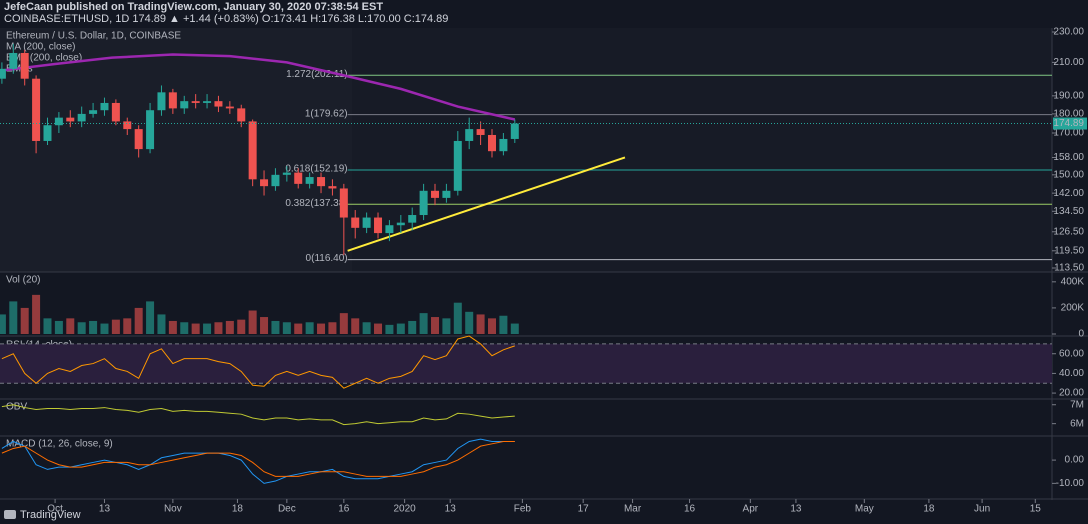  I want to click on y-tick-label: 0, so click(1081, 334).